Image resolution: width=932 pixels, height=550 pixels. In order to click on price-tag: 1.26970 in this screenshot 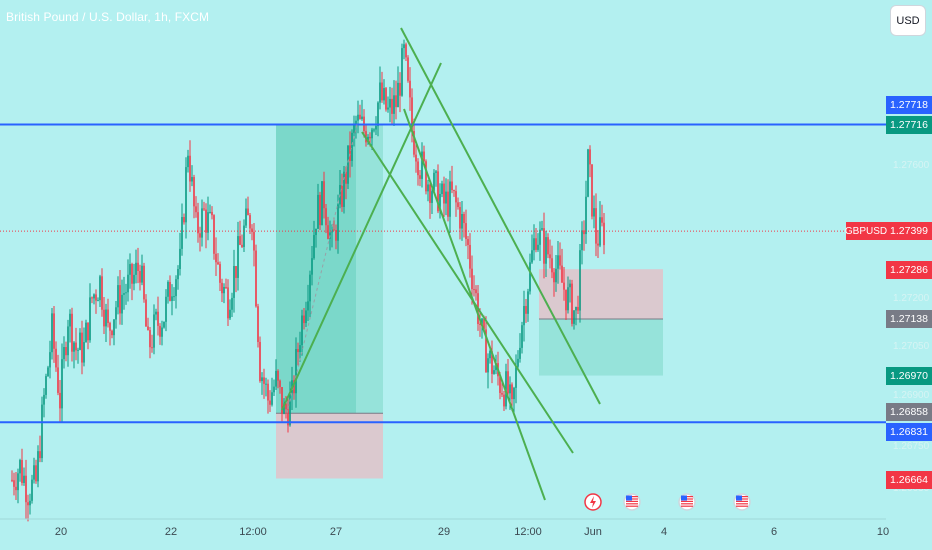, I will do `click(909, 376)`.